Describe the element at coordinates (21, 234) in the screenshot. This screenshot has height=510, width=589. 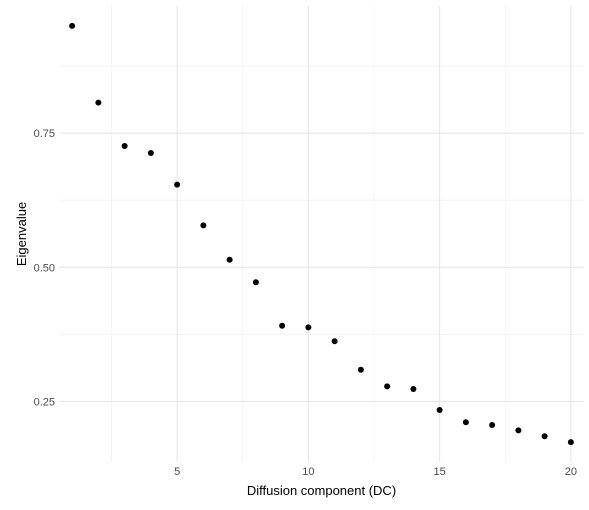
I see `y-axis-title: Eigenvalue` at that location.